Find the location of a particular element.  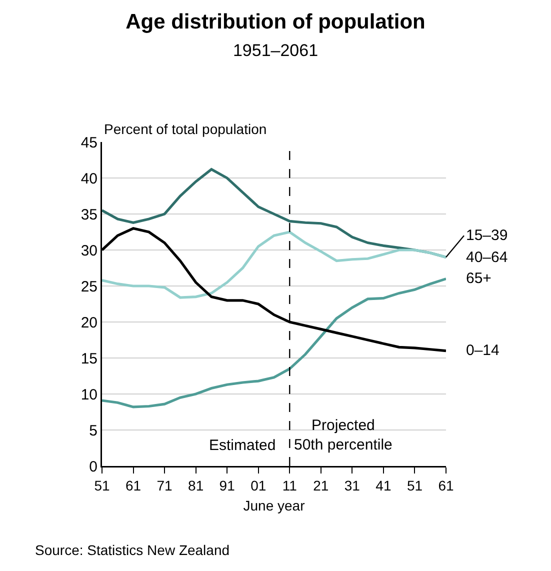

y-tick-label: 5 is located at coordinates (93, 431).